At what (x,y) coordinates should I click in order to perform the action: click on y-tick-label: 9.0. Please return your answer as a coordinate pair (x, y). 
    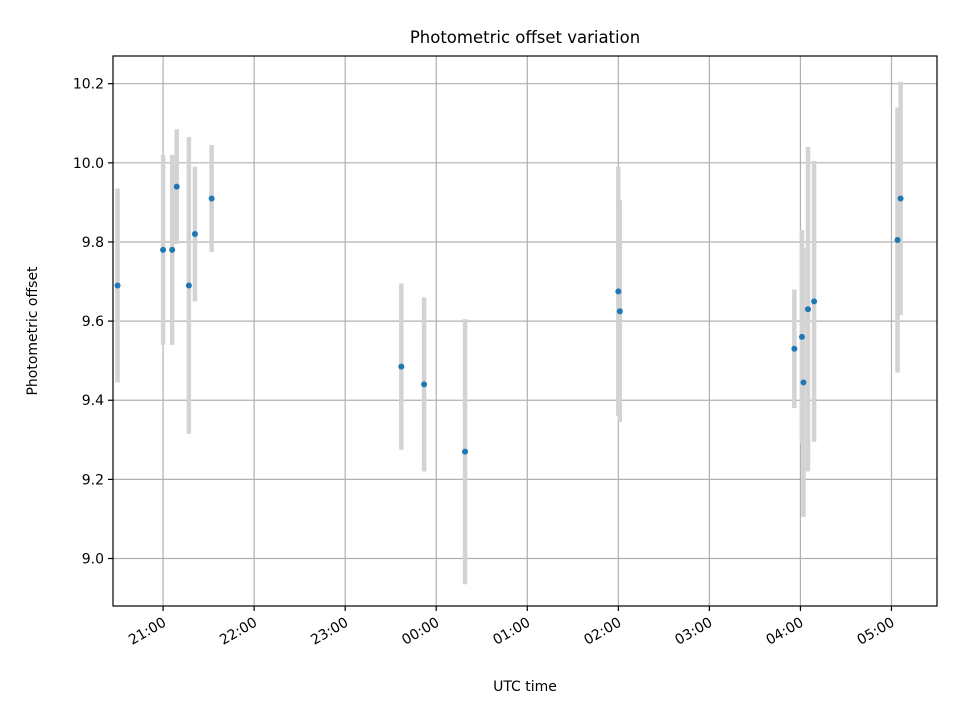
    Looking at the image, I should click on (93, 560).